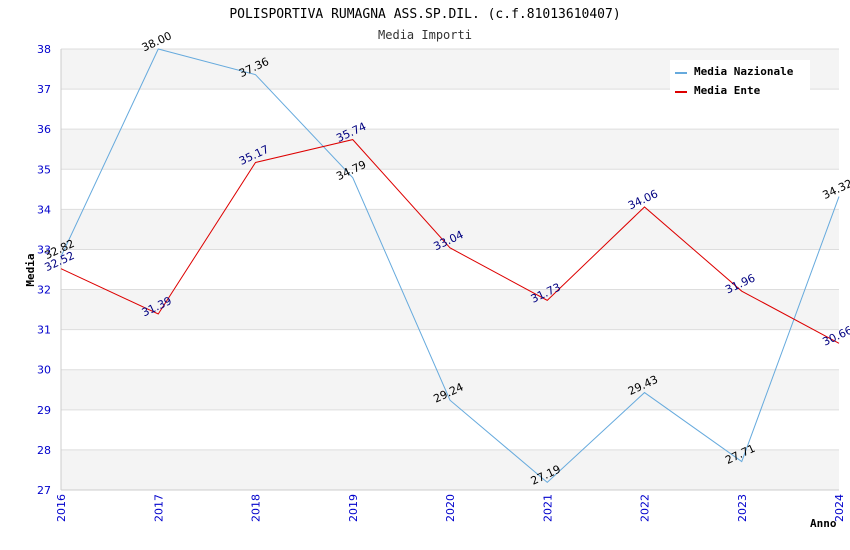 This screenshot has width=850, height=550. What do you see at coordinates (158, 508) in the screenshot?
I see `x-tick-label: 2017` at bounding box center [158, 508].